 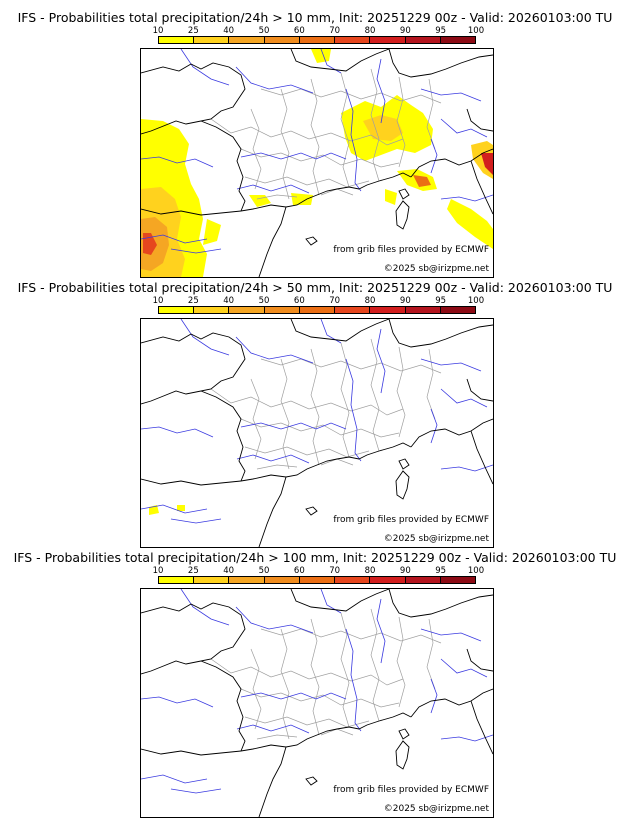 I want to click on precip-area-very-high, so click(x=487, y=164).